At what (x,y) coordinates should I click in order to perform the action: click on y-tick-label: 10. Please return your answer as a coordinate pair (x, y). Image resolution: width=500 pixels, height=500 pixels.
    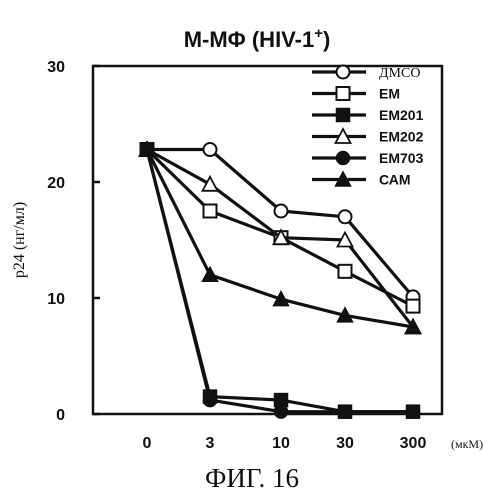
    Looking at the image, I should click on (56, 299).